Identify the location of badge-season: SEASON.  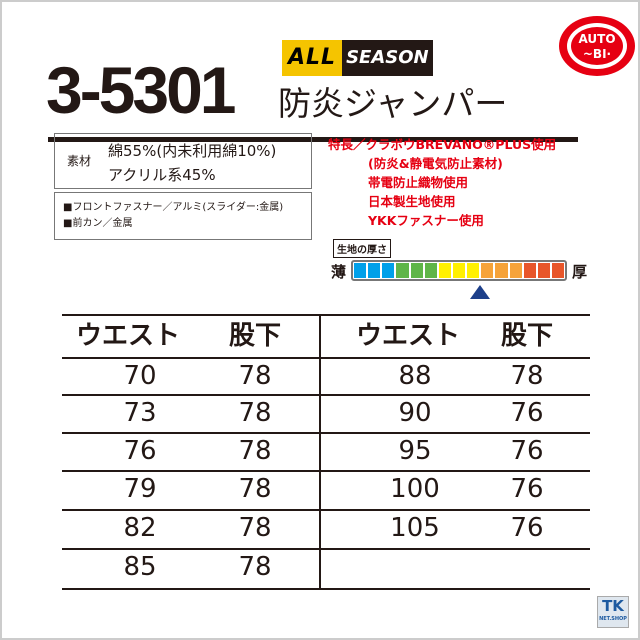
(387, 58).